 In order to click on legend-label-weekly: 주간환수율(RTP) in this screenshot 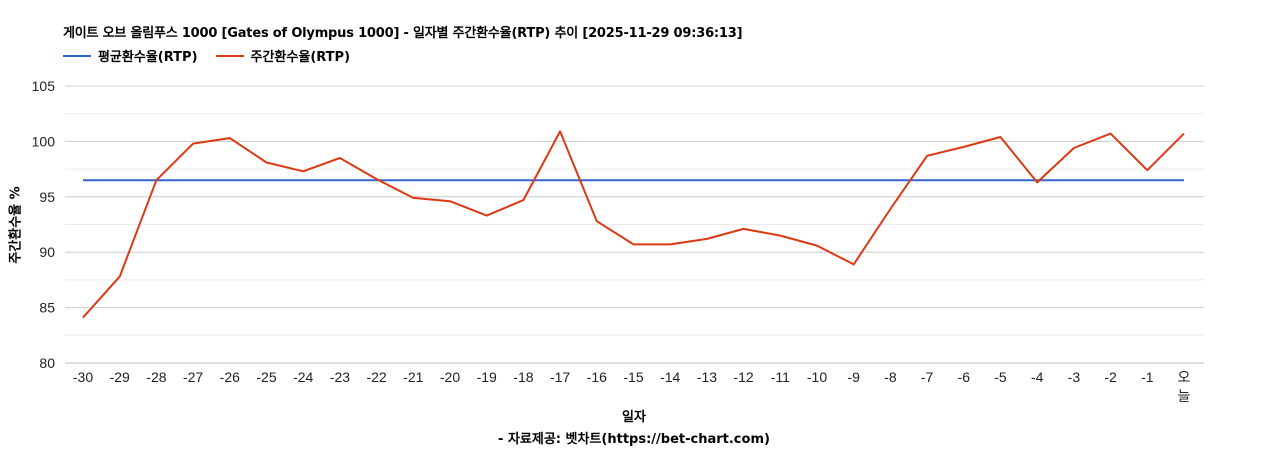, I will do `click(300, 57)`.